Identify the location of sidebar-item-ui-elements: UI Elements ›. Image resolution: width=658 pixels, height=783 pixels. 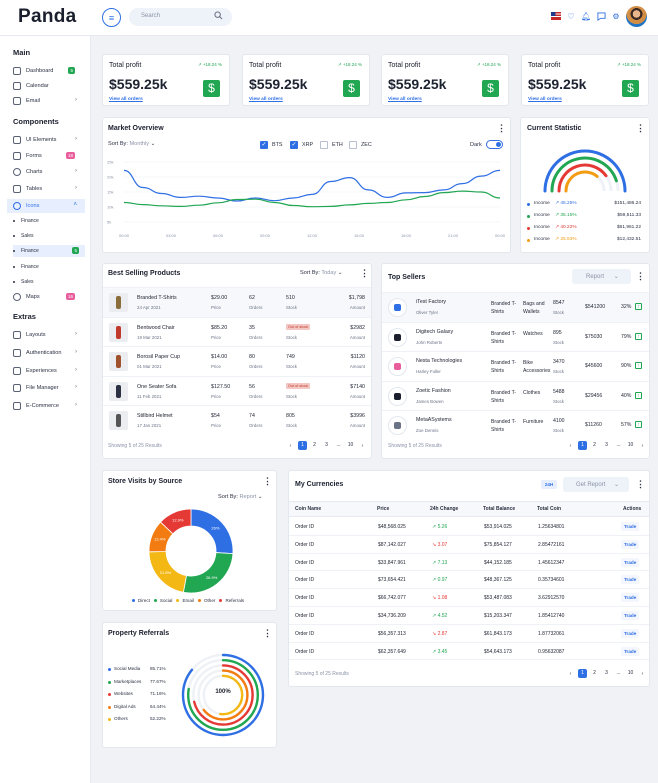
(46, 140).